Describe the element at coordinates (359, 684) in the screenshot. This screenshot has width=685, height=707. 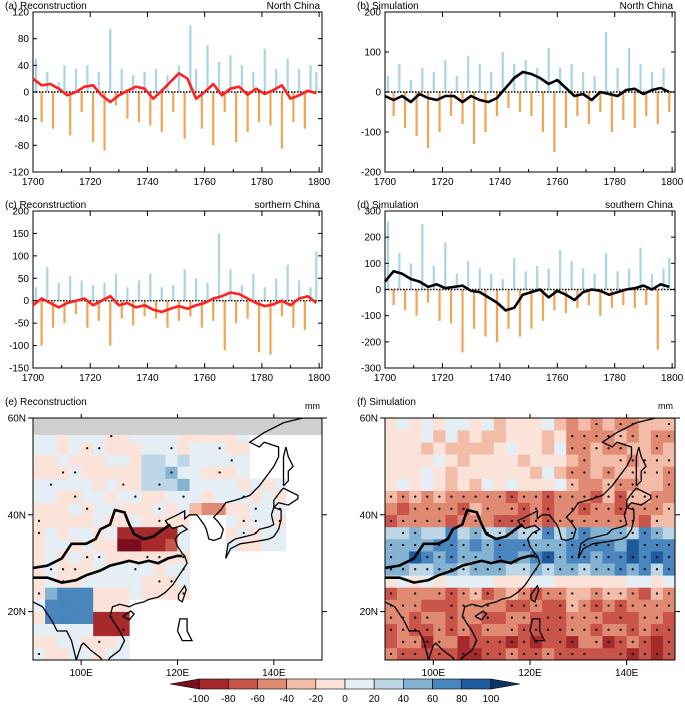
I see `colorbar-swatch` at that location.